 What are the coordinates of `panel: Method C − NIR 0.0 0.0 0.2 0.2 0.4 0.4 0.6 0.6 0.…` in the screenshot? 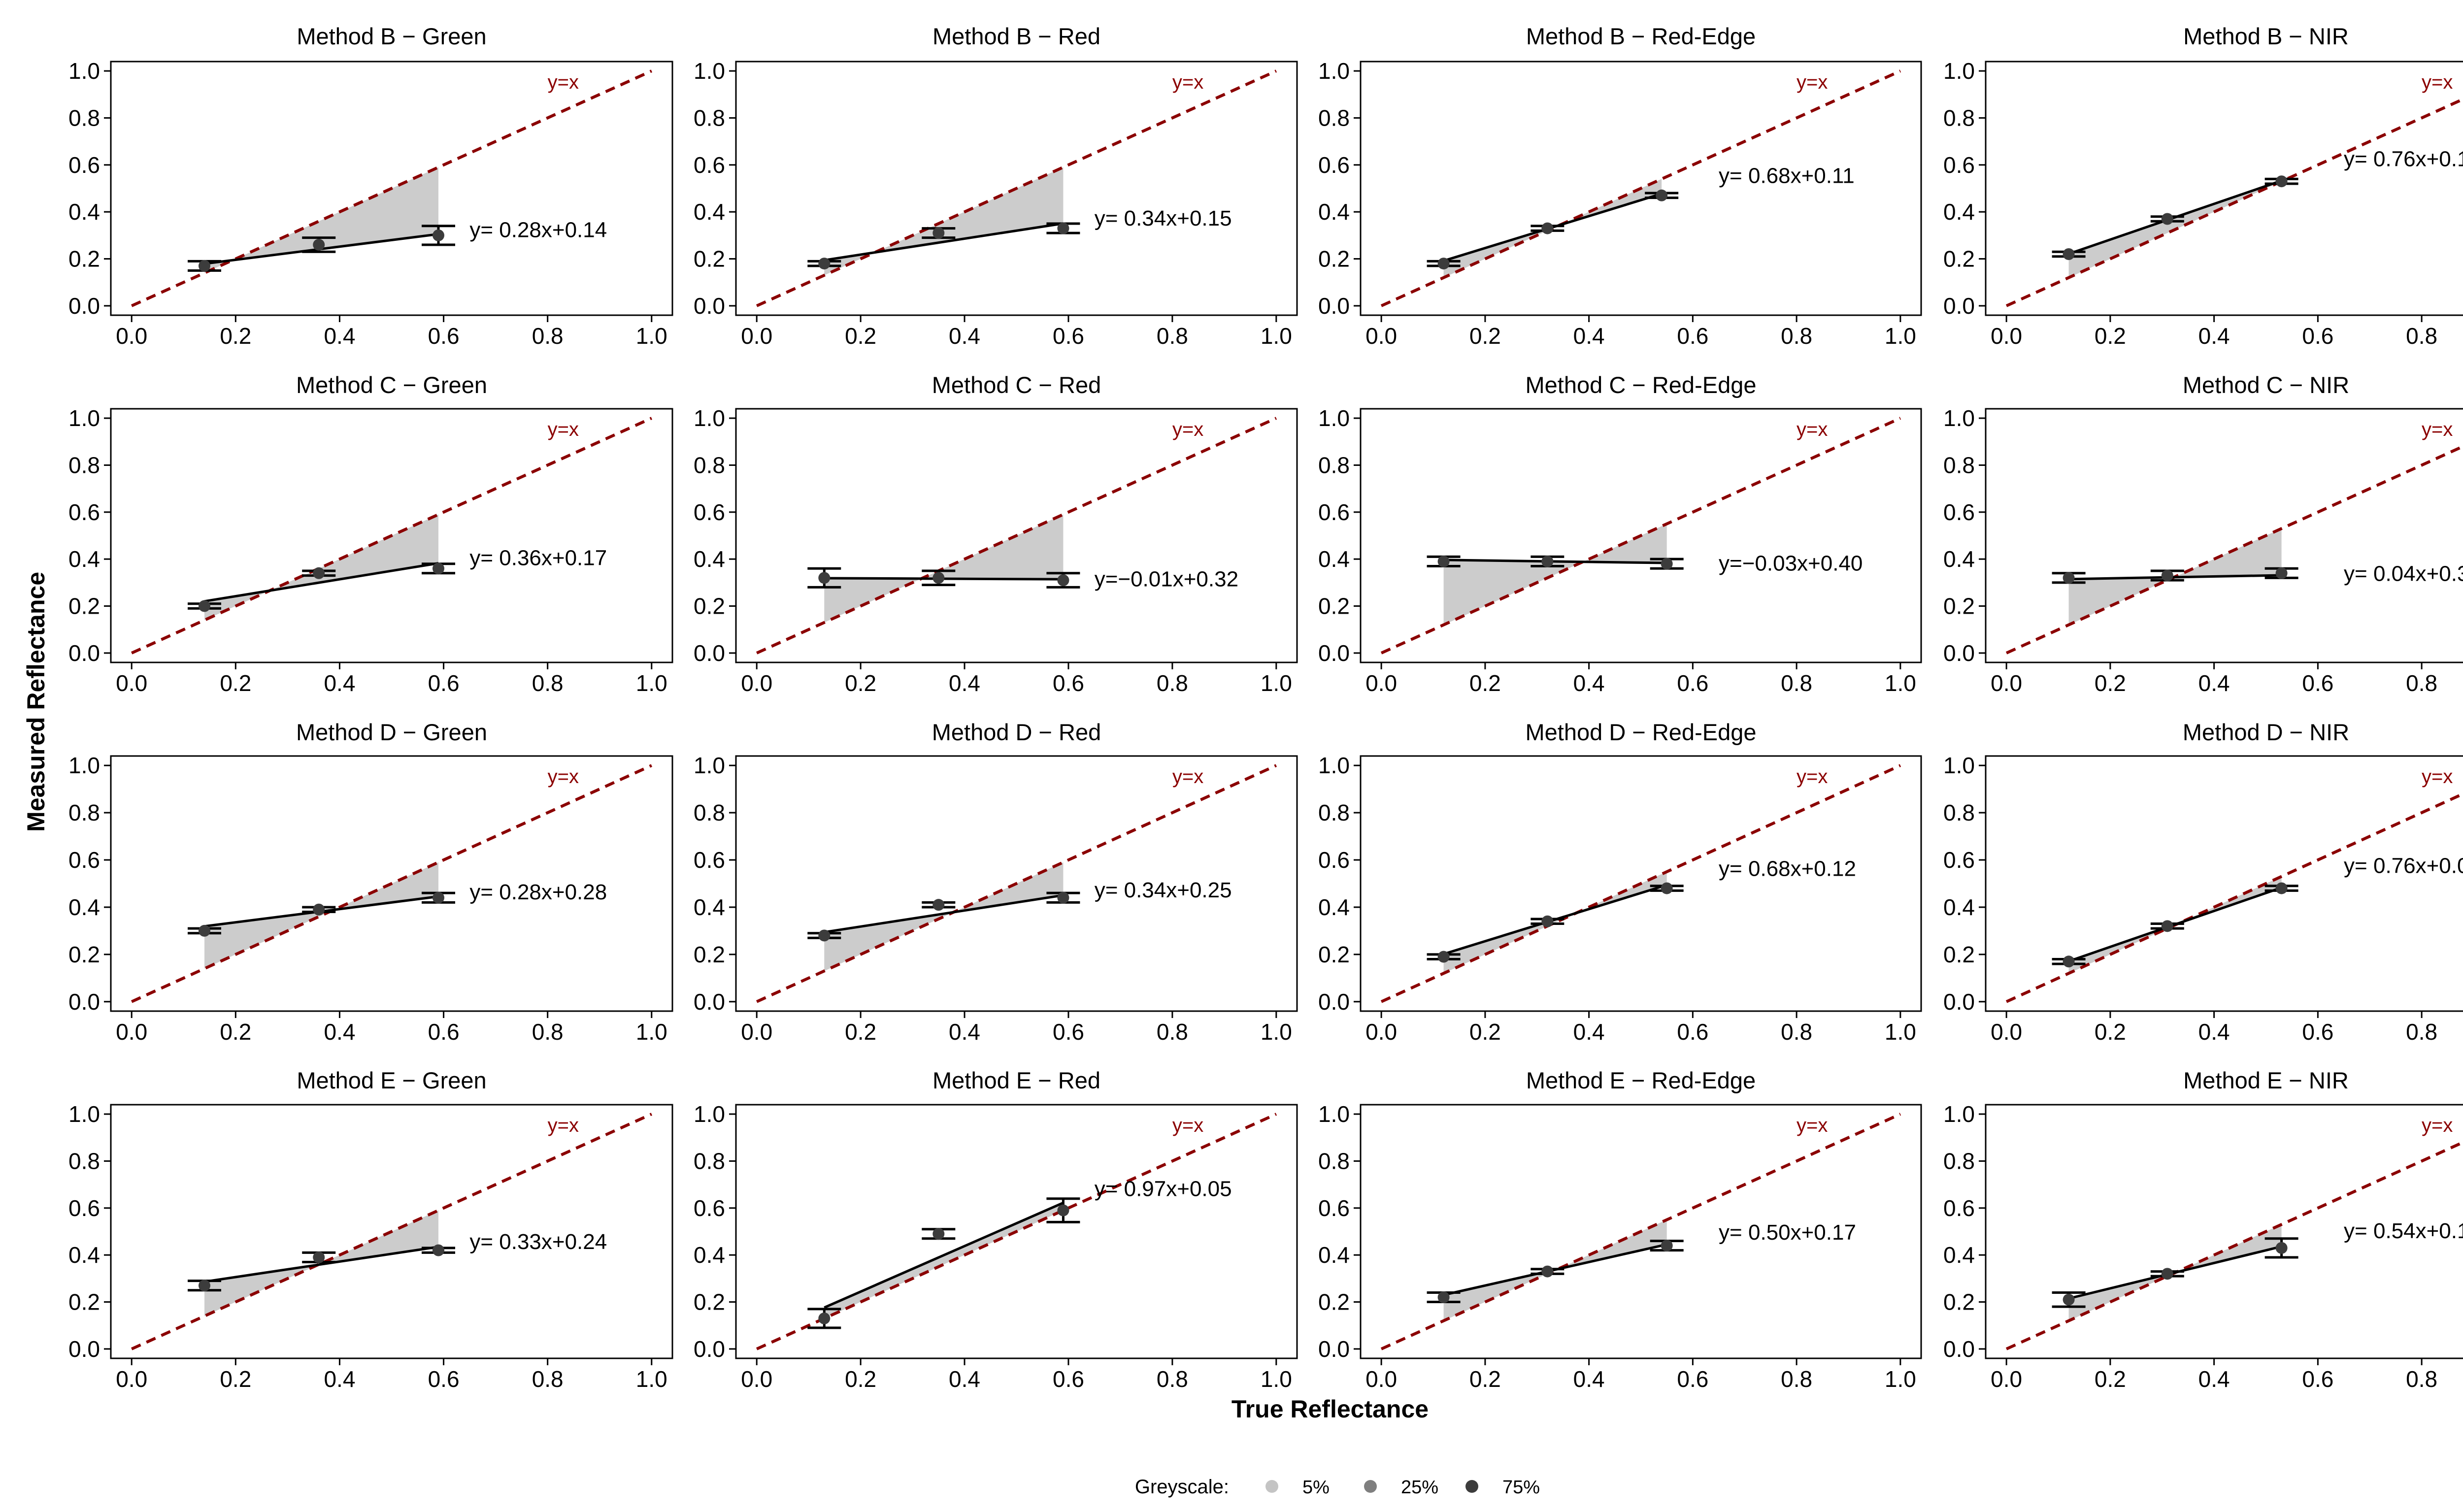 It's located at (2203, 534).